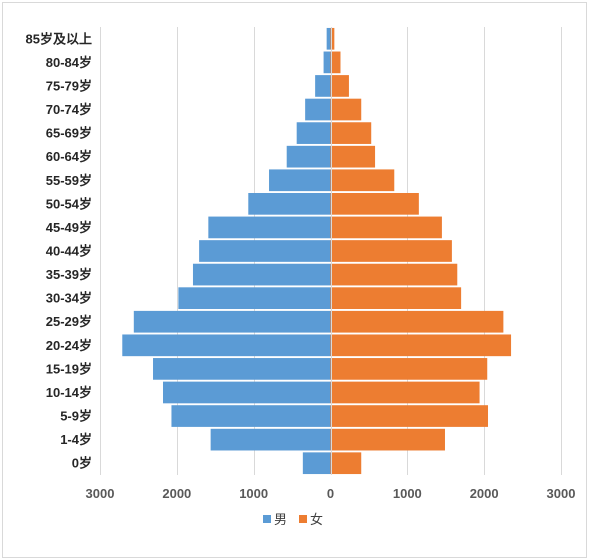 The width and height of the screenshot is (589, 560). I want to click on category-label-13: 20-24岁, so click(69, 345).